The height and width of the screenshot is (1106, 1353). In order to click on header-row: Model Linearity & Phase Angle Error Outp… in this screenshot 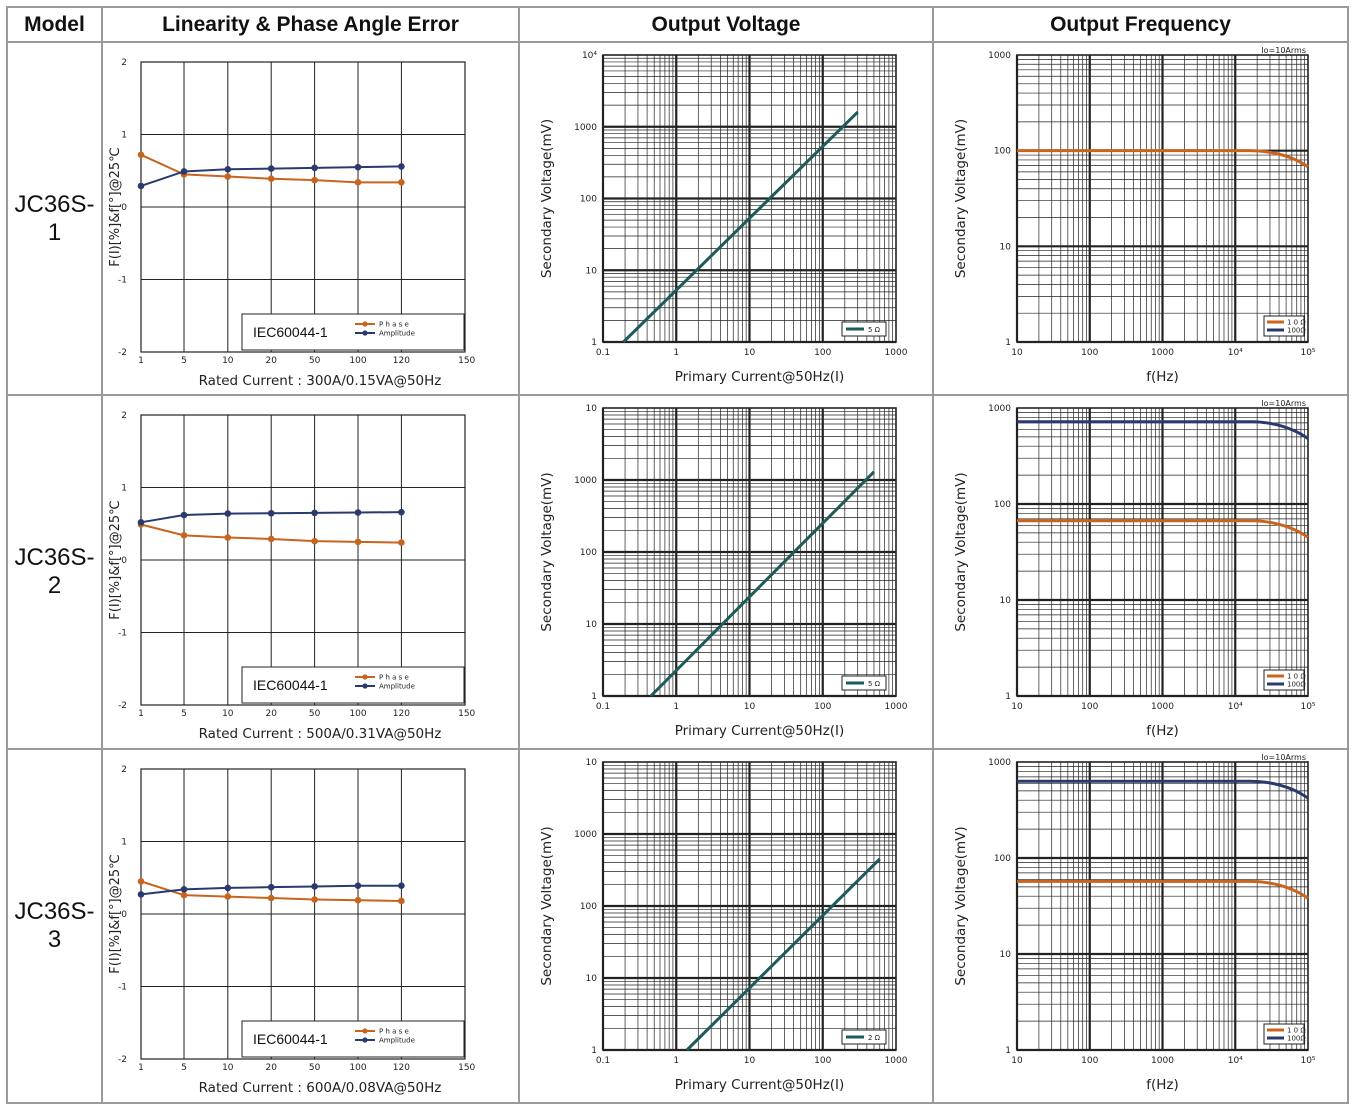, I will do `click(677, 24)`.